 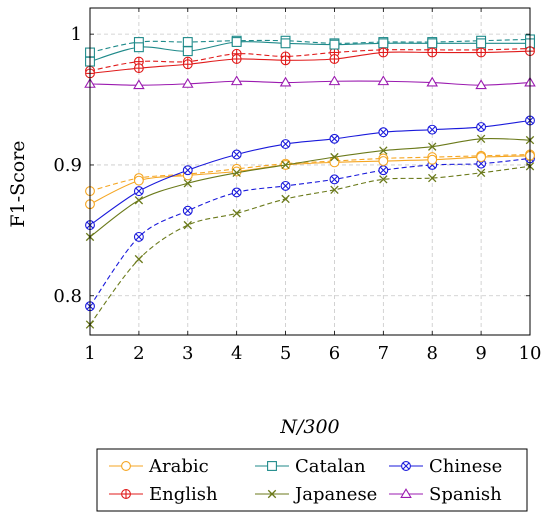 I want to click on legend-label: Arabic, so click(x=178, y=466).